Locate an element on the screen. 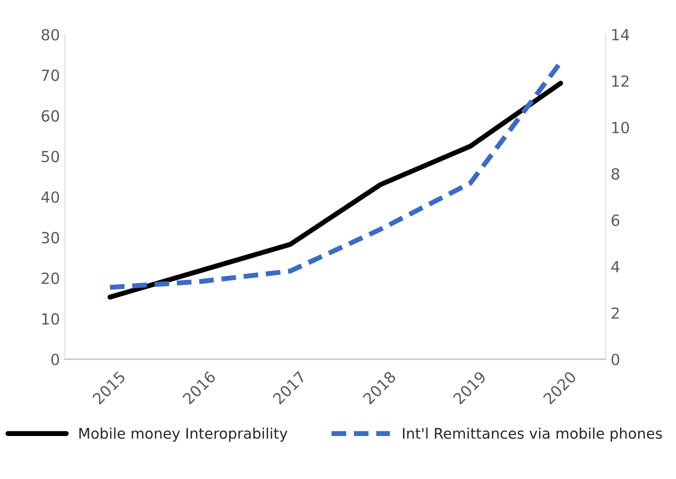 Image resolution: width=676 pixels, height=479 pixels. y2-tick-label: 2 is located at coordinates (615, 313).